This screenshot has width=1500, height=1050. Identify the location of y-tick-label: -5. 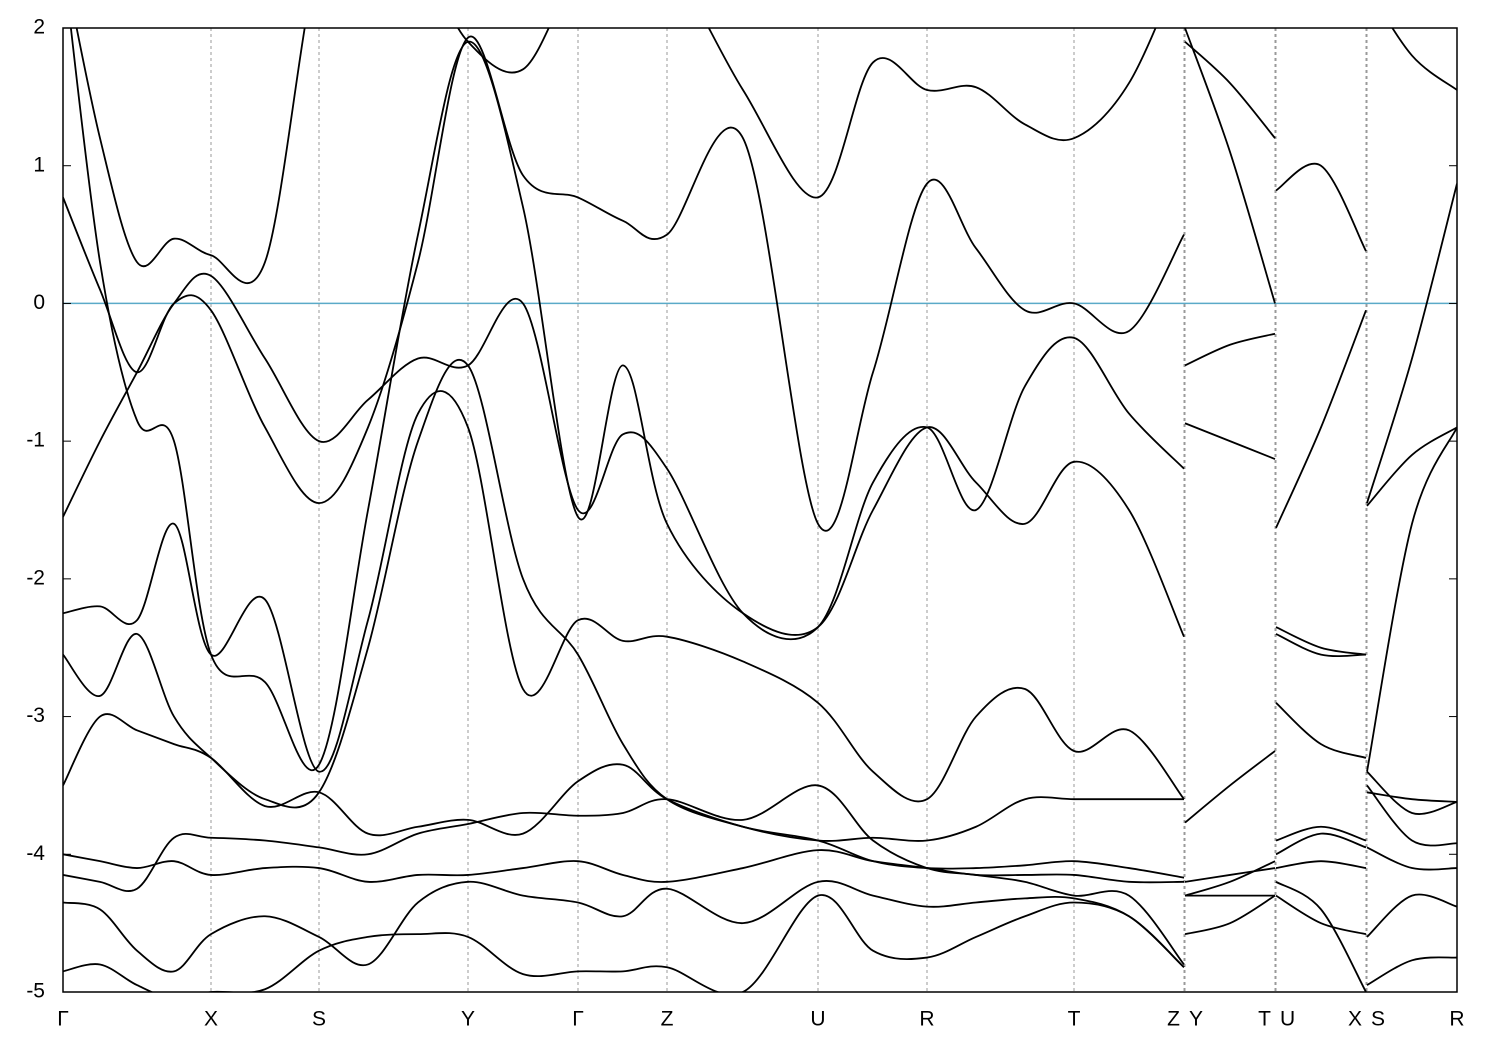
(35, 991).